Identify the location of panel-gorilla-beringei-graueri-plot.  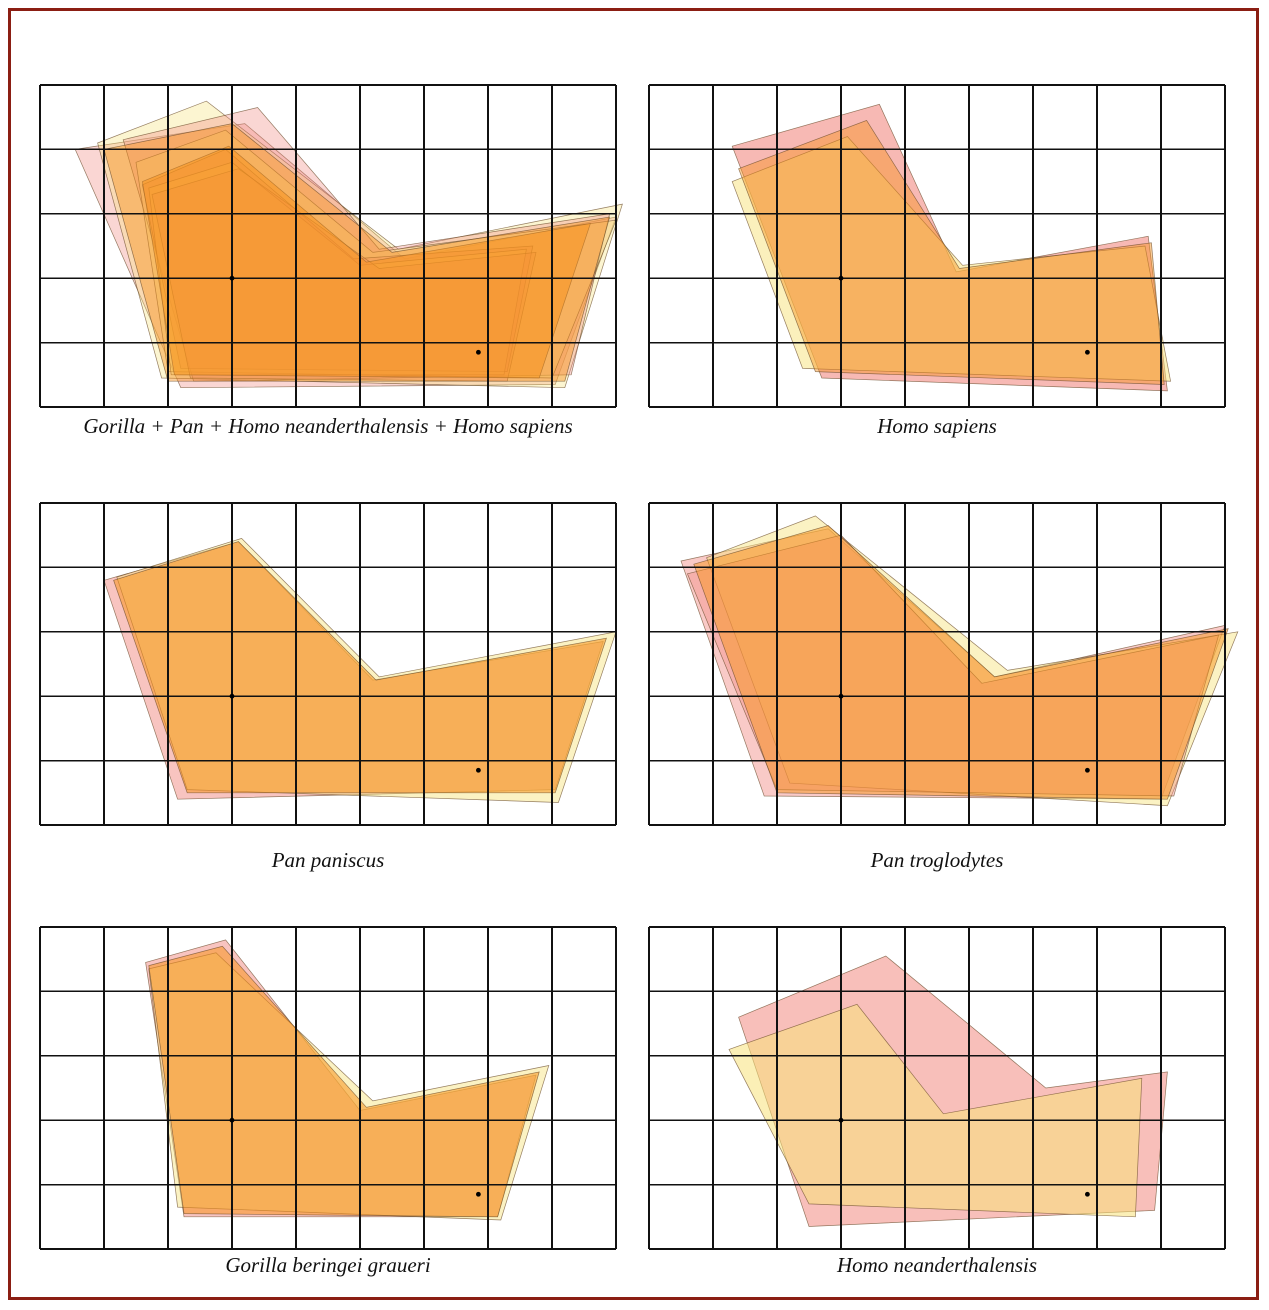
(328, 1088).